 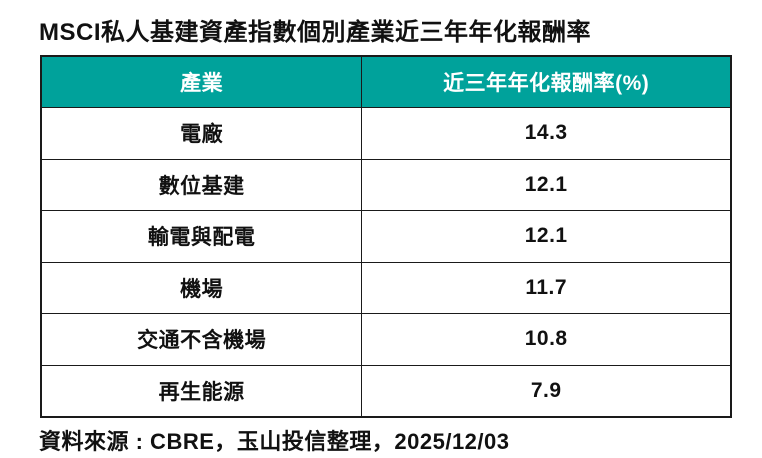 What do you see at coordinates (546, 339) in the screenshot?
I see `return-cell: 10.8` at bounding box center [546, 339].